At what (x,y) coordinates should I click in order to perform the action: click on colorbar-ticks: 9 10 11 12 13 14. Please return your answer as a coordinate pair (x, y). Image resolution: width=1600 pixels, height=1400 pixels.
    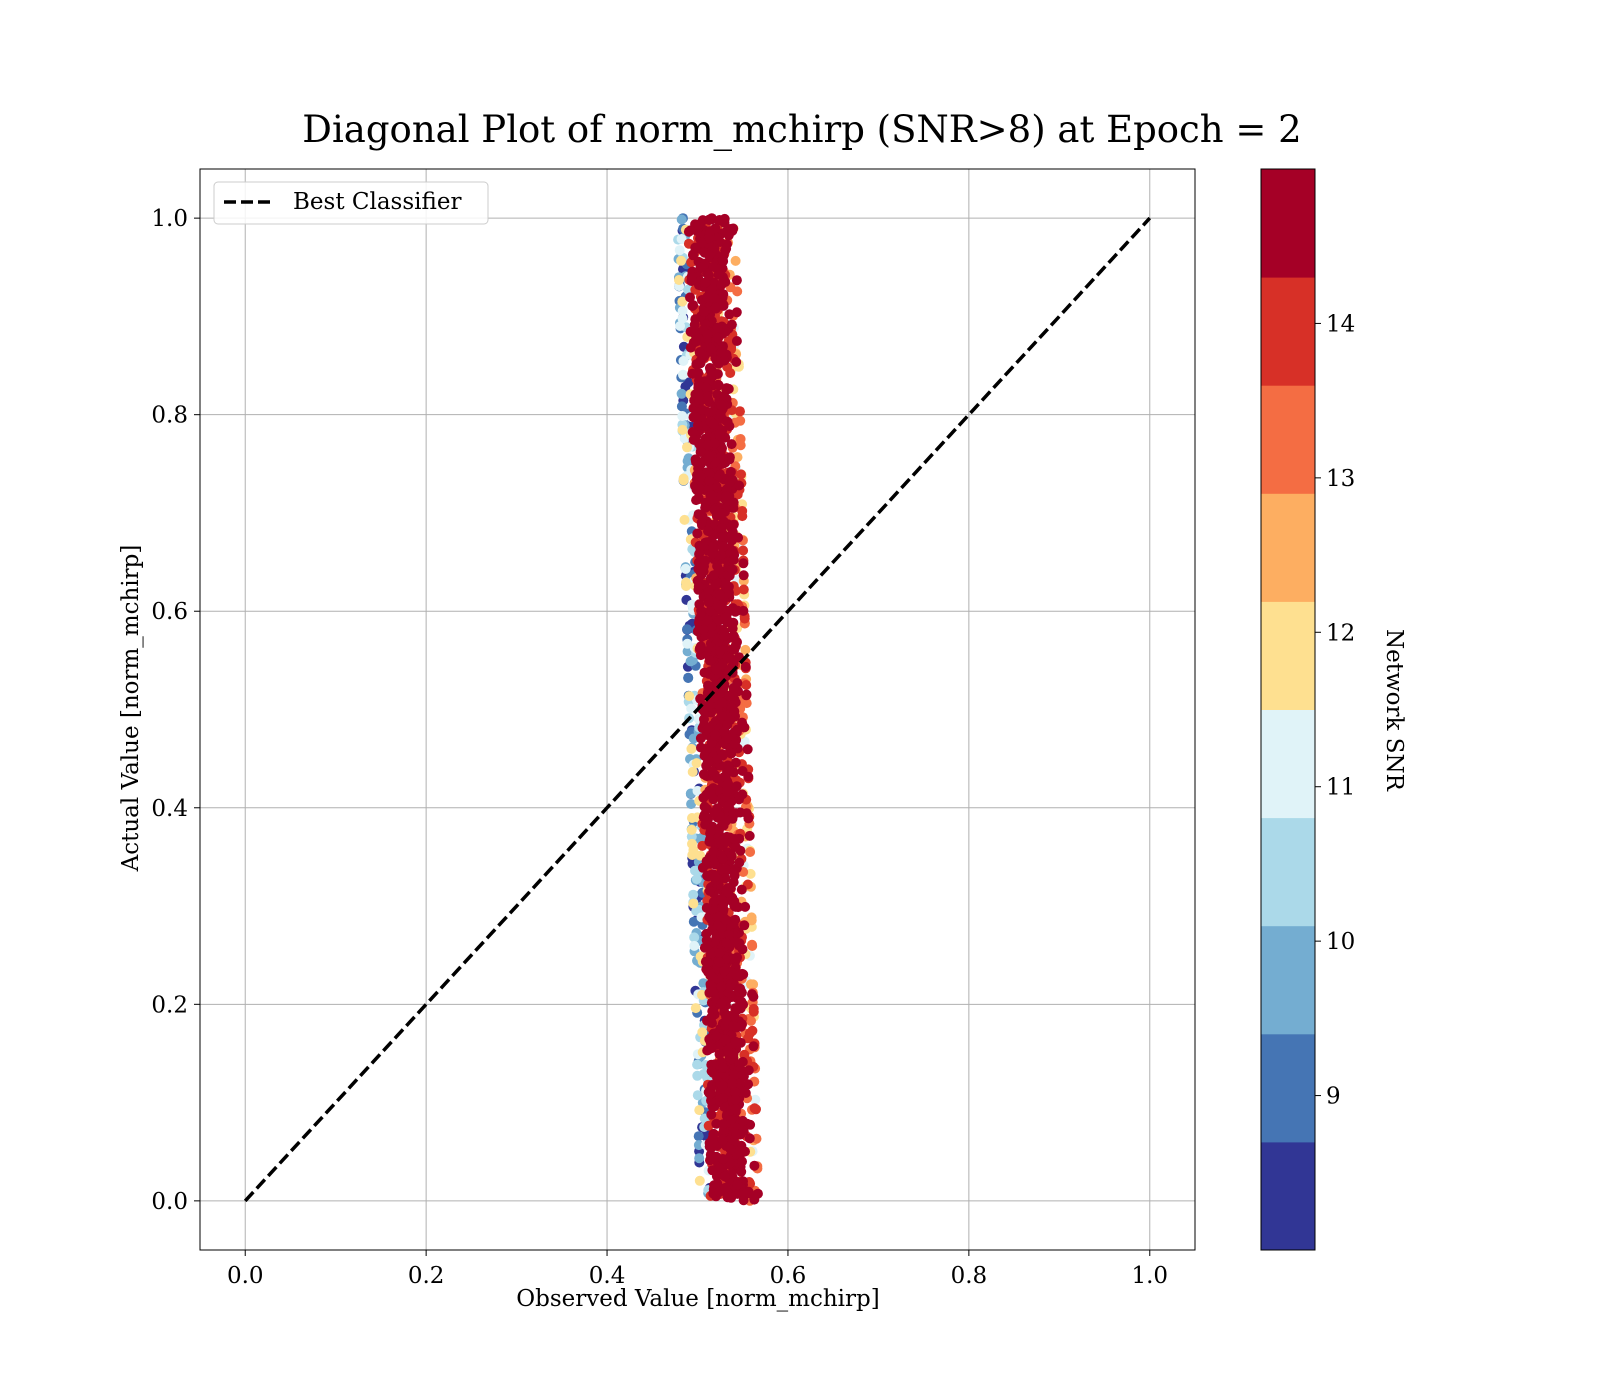
    Looking at the image, I should click on (1335, 710).